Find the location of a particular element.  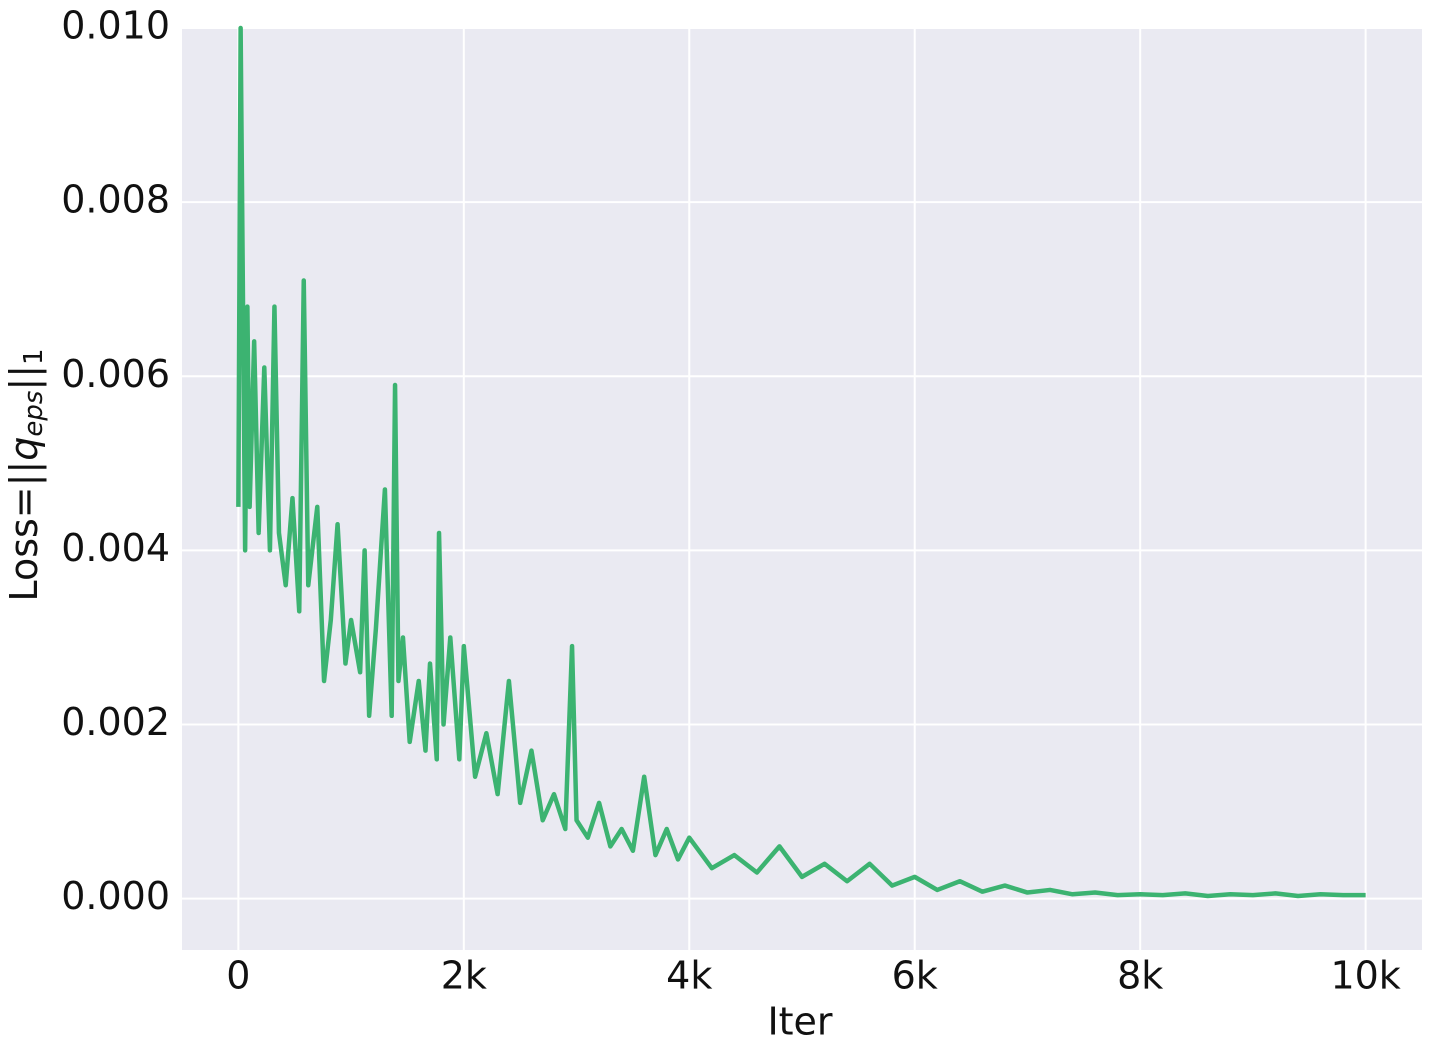

x-axis-label: Iter is located at coordinates (799, 1022).